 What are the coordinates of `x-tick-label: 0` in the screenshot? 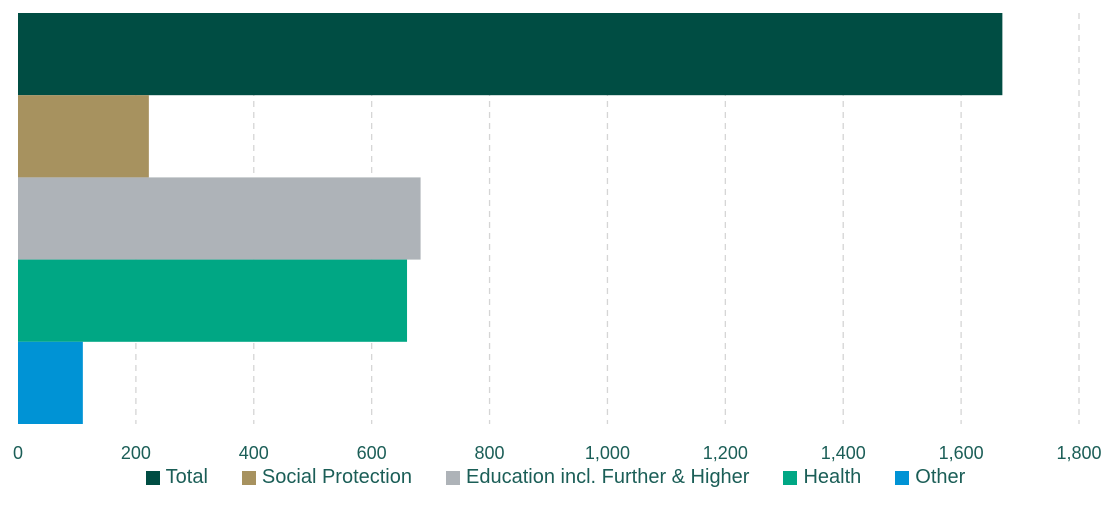 It's located at (18, 453).